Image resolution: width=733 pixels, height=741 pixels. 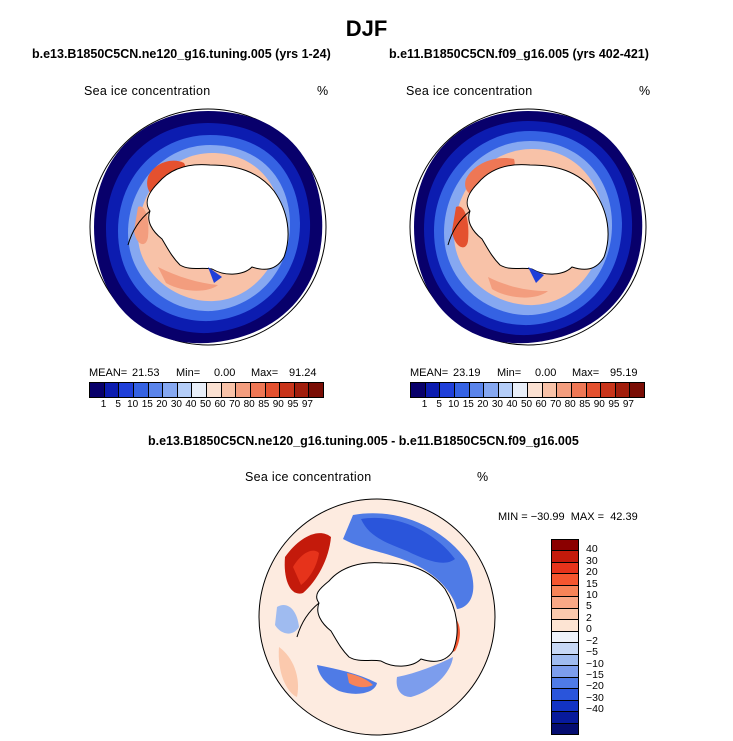 What do you see at coordinates (147, 91) in the screenshot?
I see `panel1-field-name: Sea ice concentration` at bounding box center [147, 91].